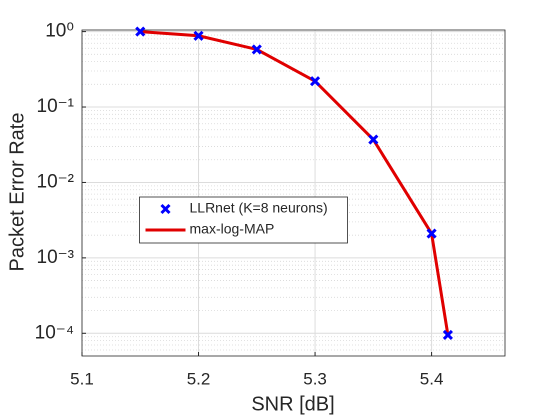 This screenshot has height=420, width=560. I want to click on legend-box, so click(243, 220).